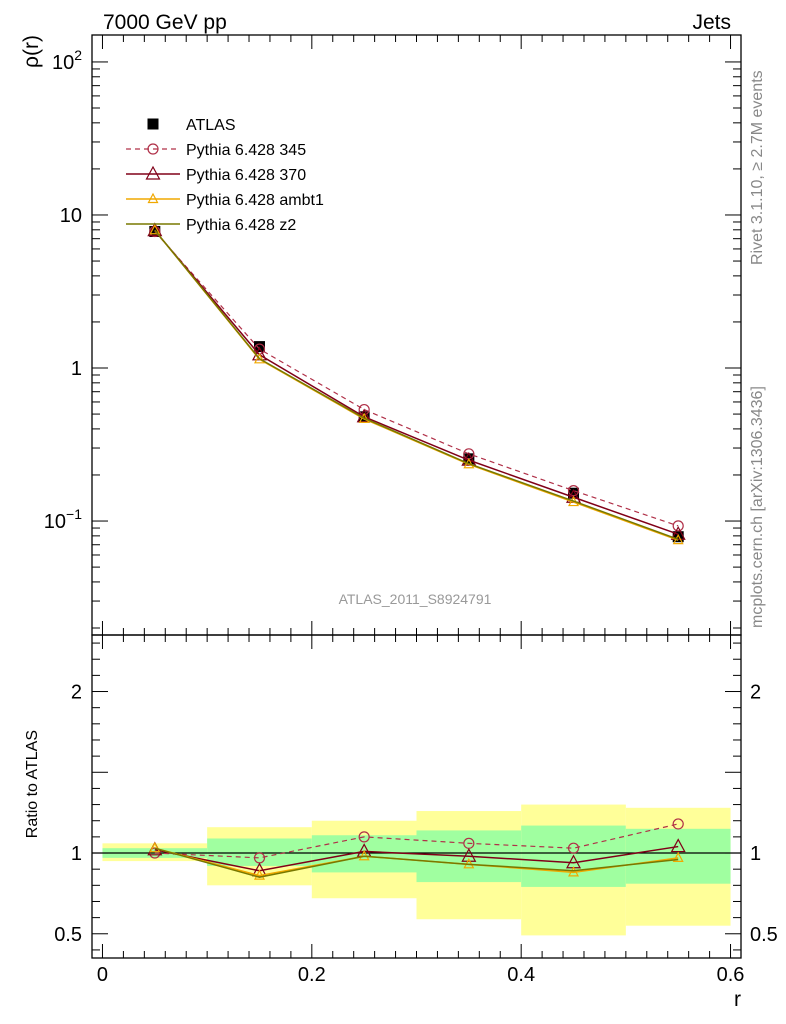 This screenshot has height=1024, width=786. Describe the element at coordinates (76, 693) in the screenshot. I see `ratio-y-tick-label-left: 2` at that location.